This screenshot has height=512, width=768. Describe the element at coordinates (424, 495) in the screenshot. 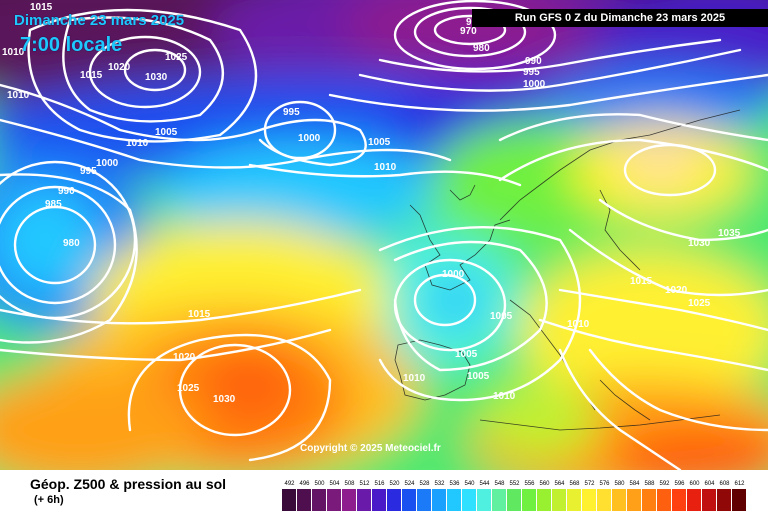

I see `scale-step: 528` at that location.